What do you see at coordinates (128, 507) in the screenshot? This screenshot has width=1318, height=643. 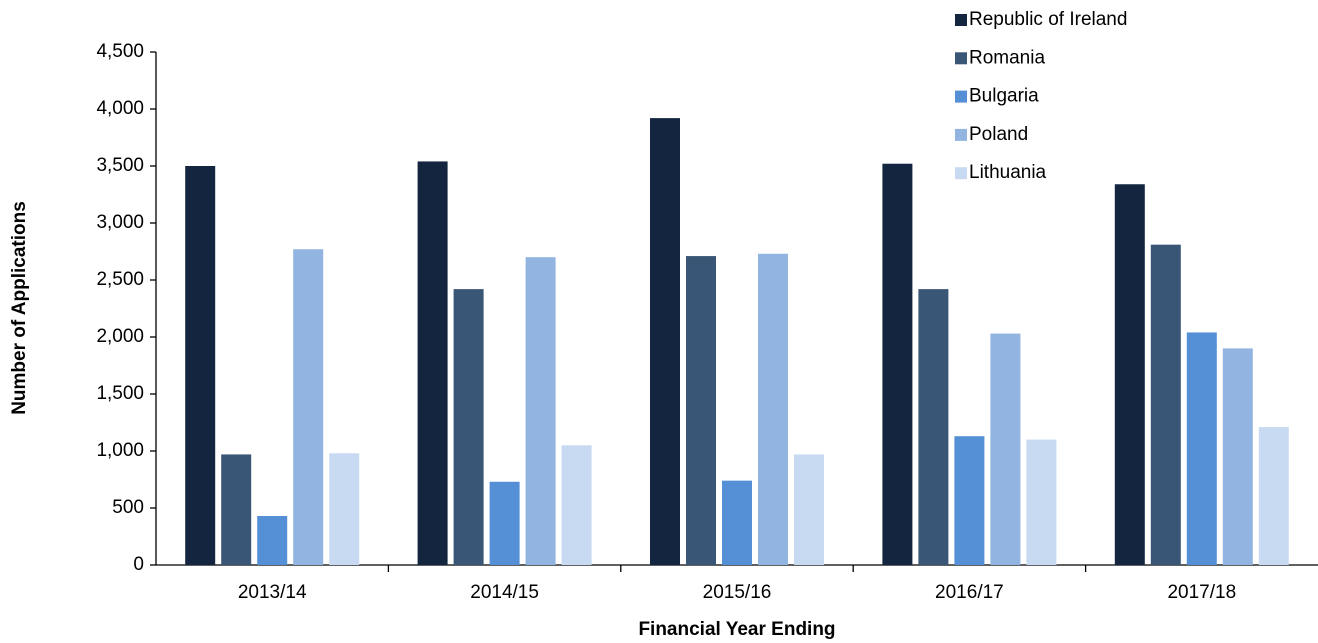 I see `y-tick-label: 500` at bounding box center [128, 507].